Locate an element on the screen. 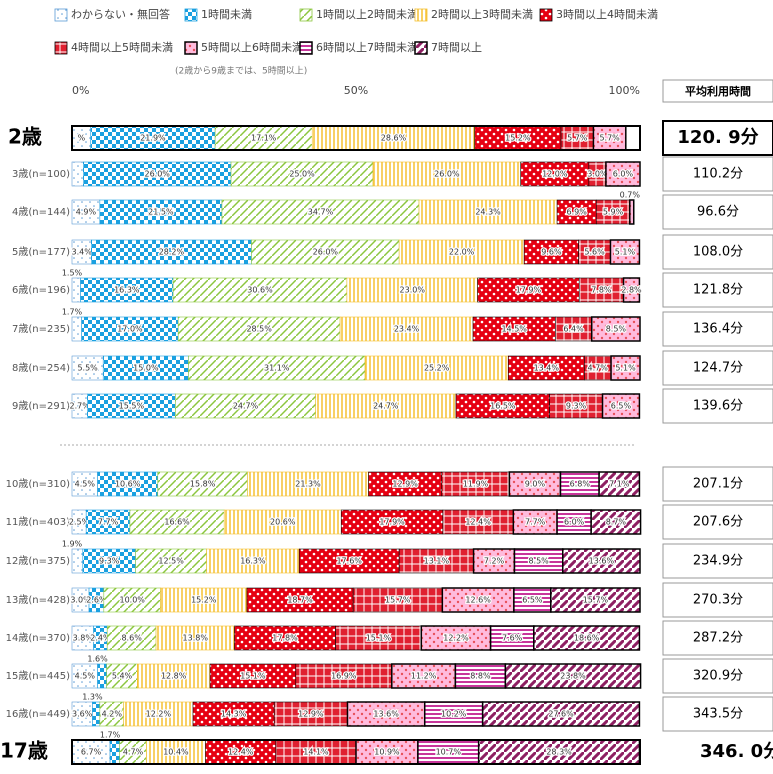 The width and height of the screenshot is (773, 774). value-label: 7.7% is located at coordinates (108, 522).